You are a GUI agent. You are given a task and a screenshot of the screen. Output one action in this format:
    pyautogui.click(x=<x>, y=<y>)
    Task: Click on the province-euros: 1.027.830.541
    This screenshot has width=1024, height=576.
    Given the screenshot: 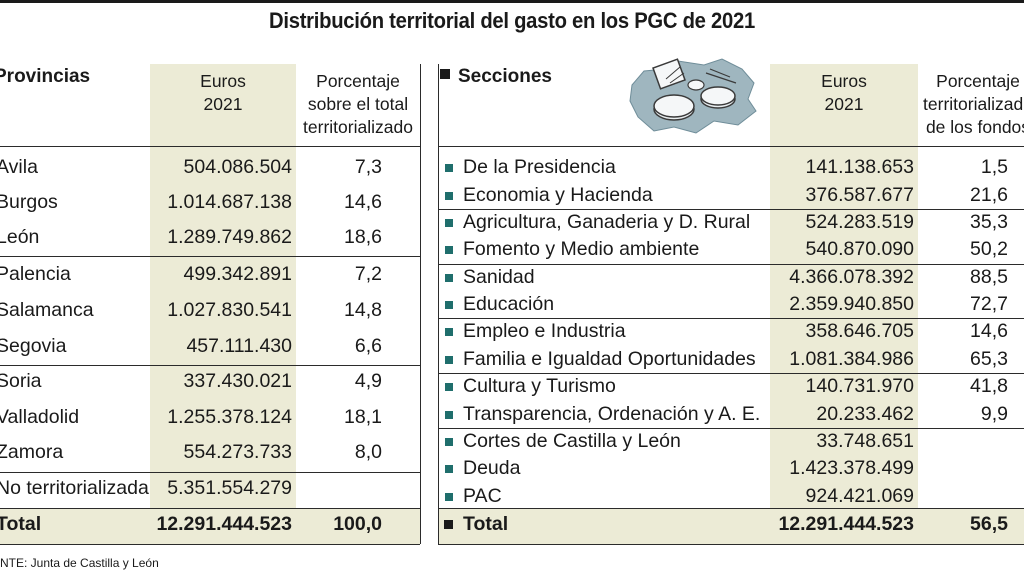 What is the action you would take?
    pyautogui.click(x=229, y=310)
    